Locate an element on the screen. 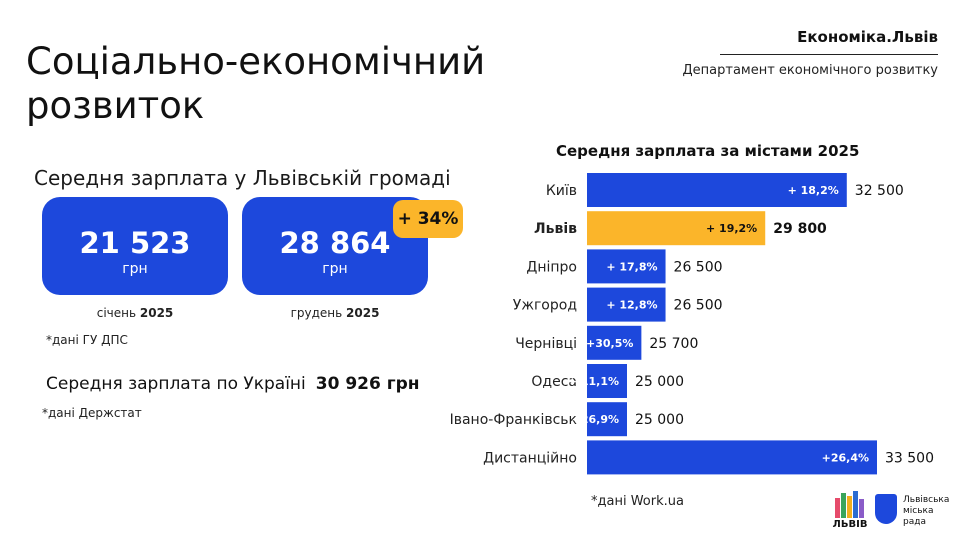  growth-label: + 11,1% is located at coordinates (593, 381).